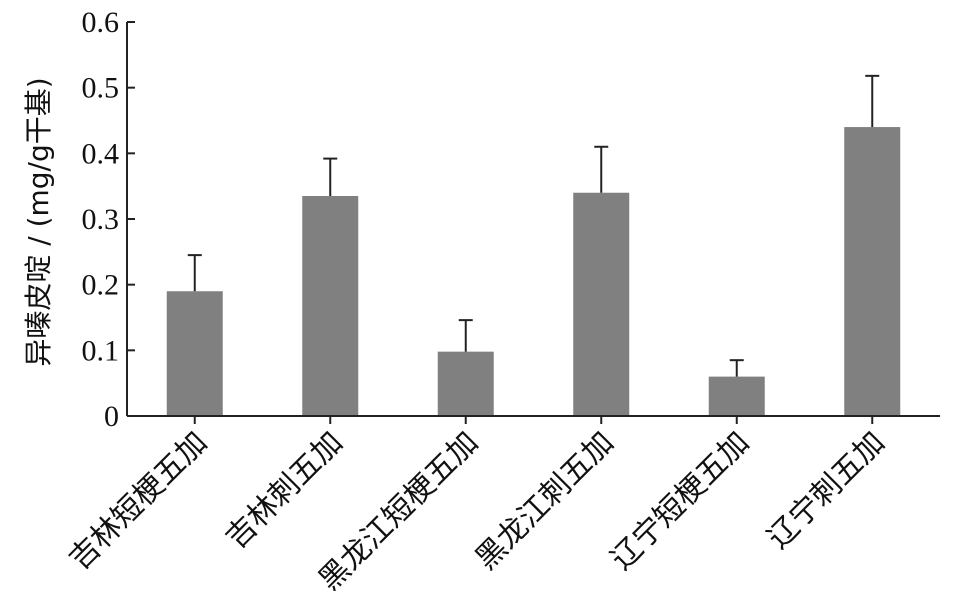  Describe the element at coordinates (284, 490) in the screenshot. I see `x-tick-label: 吉林刺五加` at that location.